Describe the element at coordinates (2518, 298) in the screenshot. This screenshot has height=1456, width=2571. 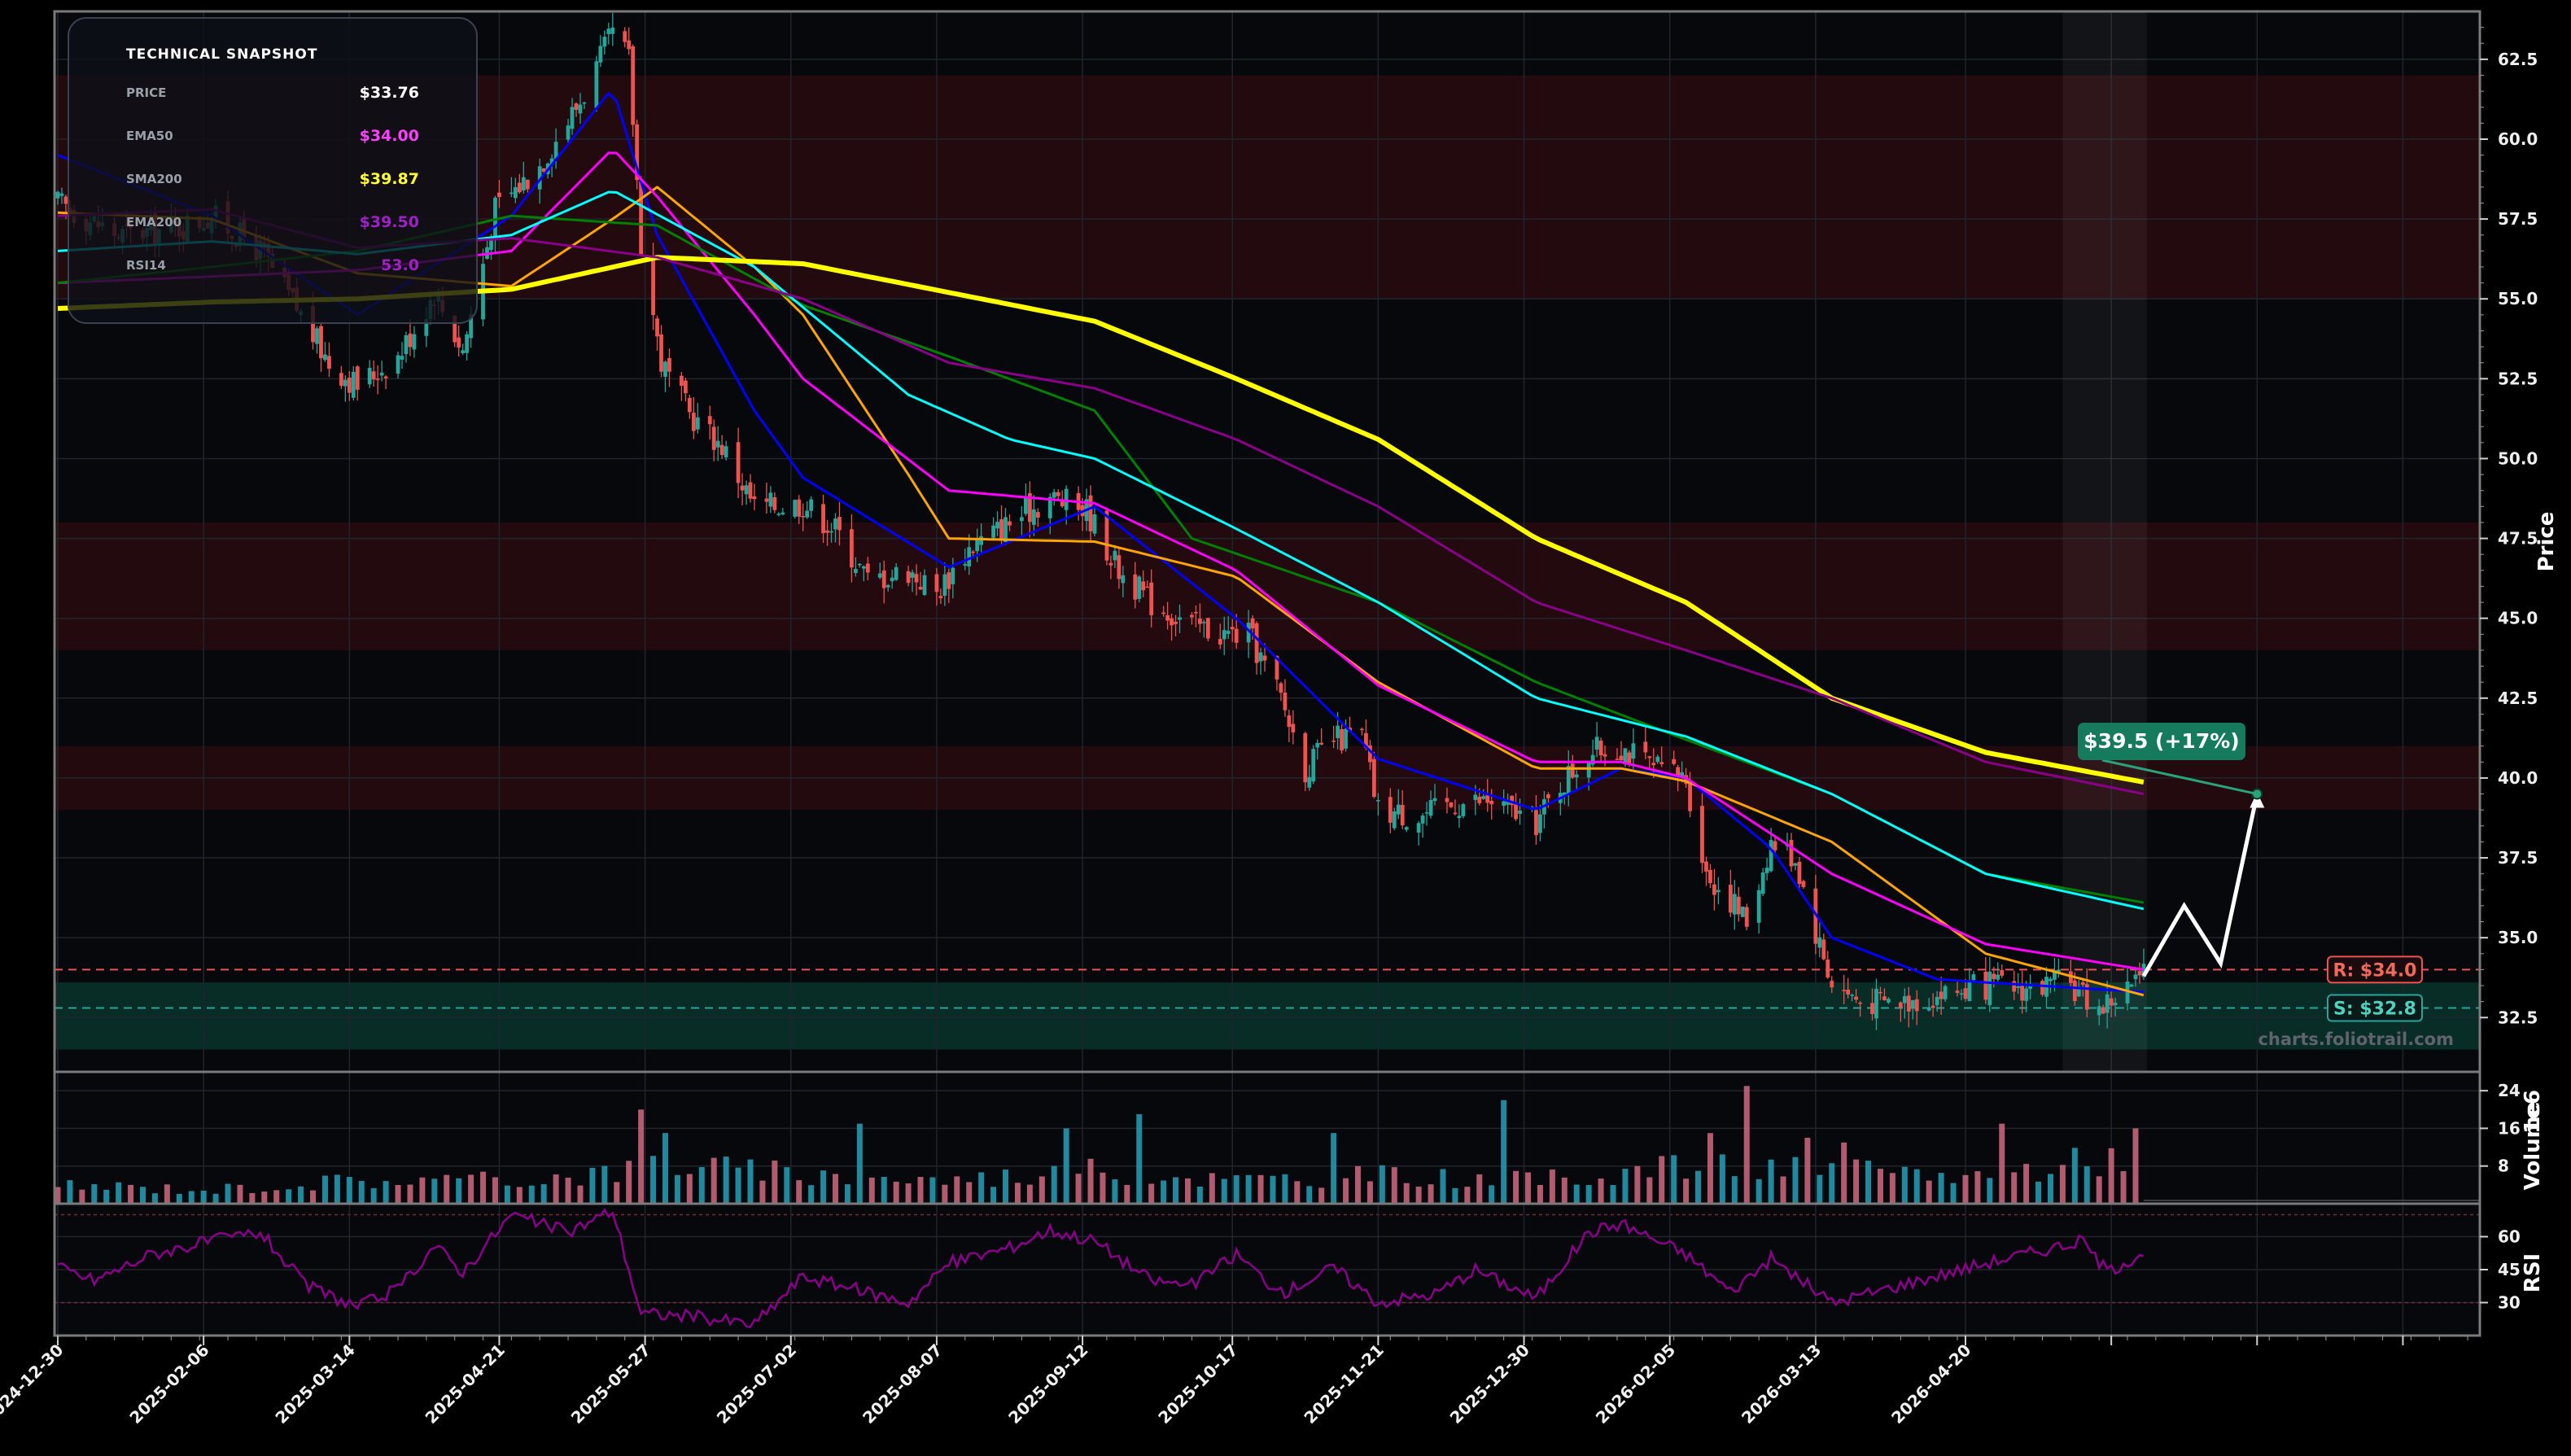
I see `price-tick-label-9: 55.0` at that location.